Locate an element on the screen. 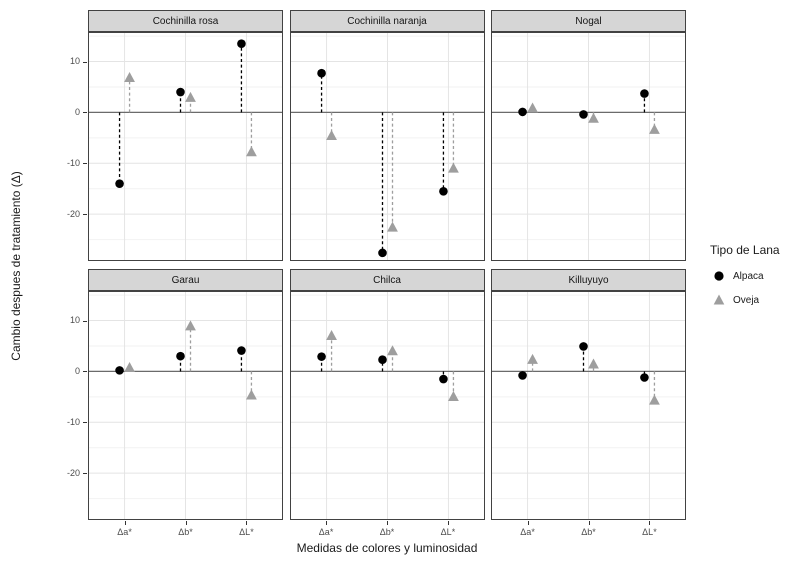  legend-item-oveja: Oveja is located at coordinates (760, 300).